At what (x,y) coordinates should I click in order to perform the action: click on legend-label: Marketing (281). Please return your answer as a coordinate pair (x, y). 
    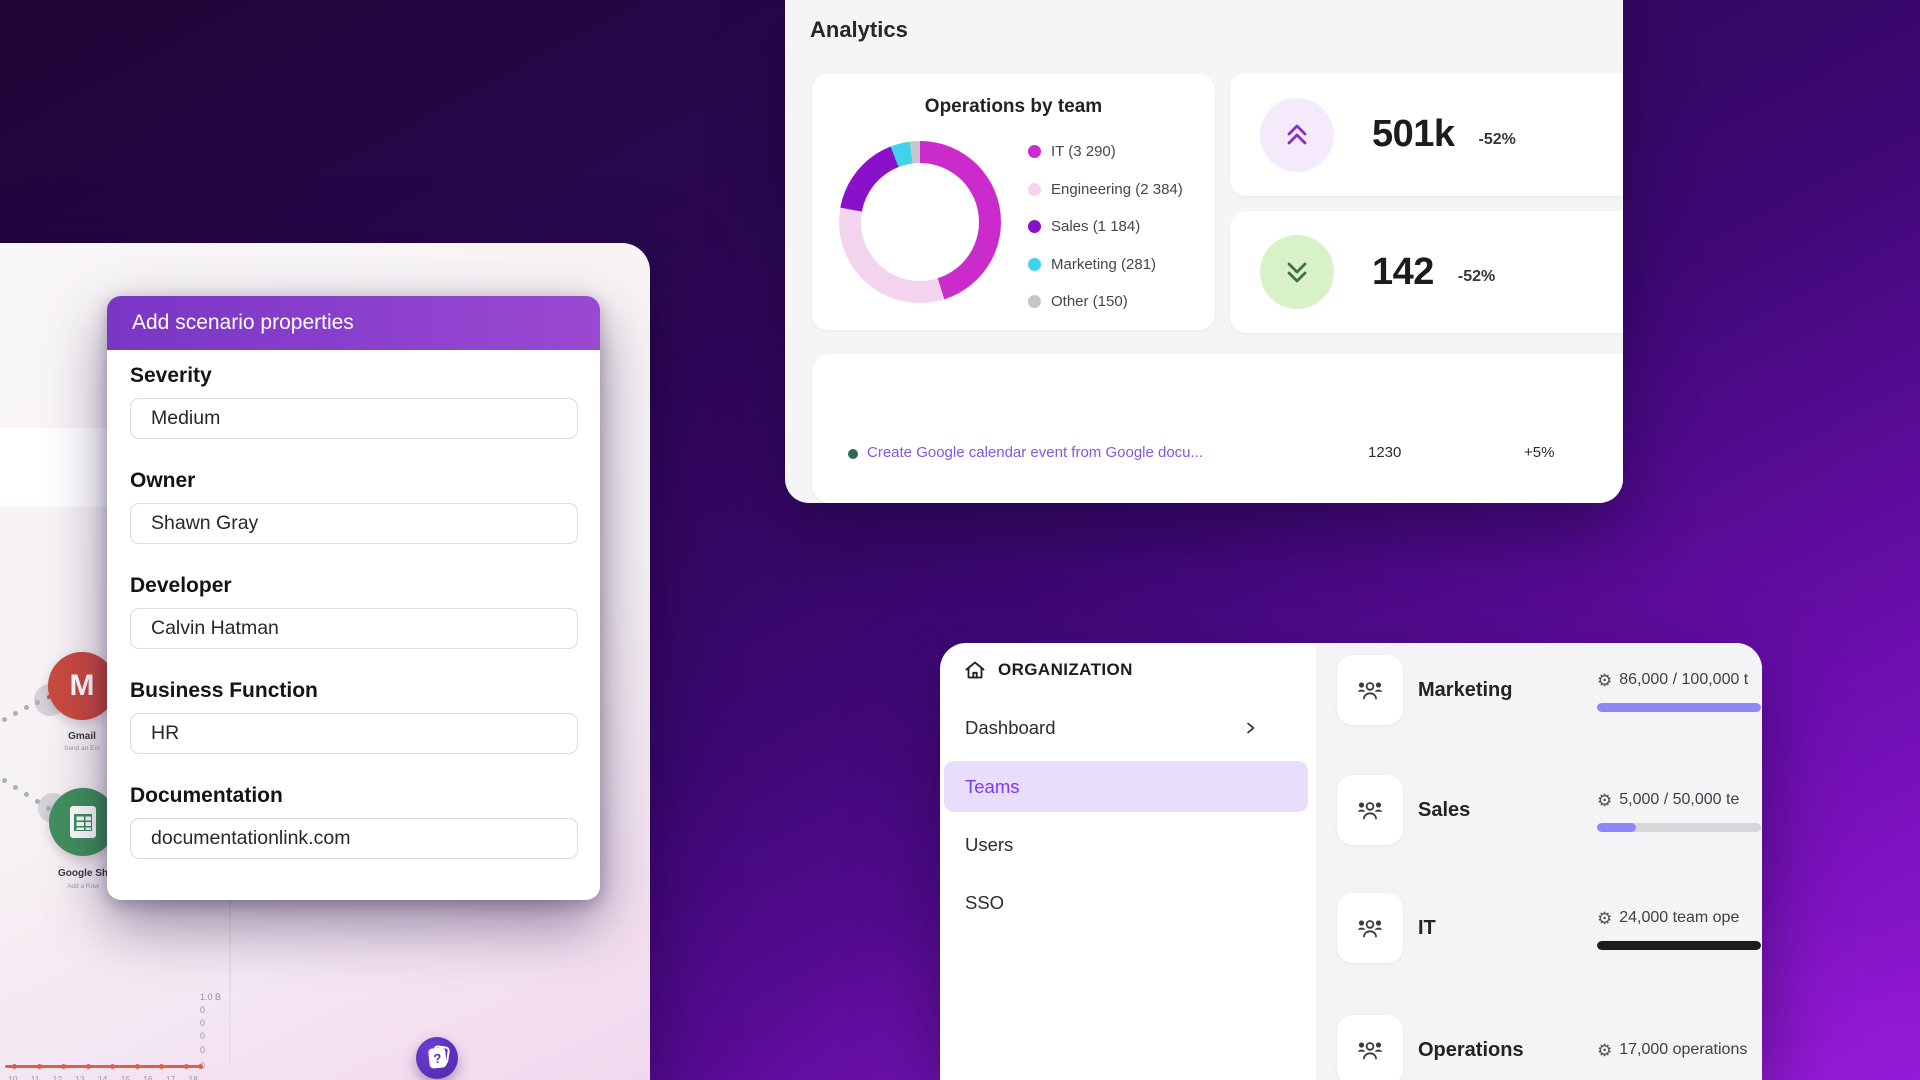
    Looking at the image, I should click on (1104, 264).